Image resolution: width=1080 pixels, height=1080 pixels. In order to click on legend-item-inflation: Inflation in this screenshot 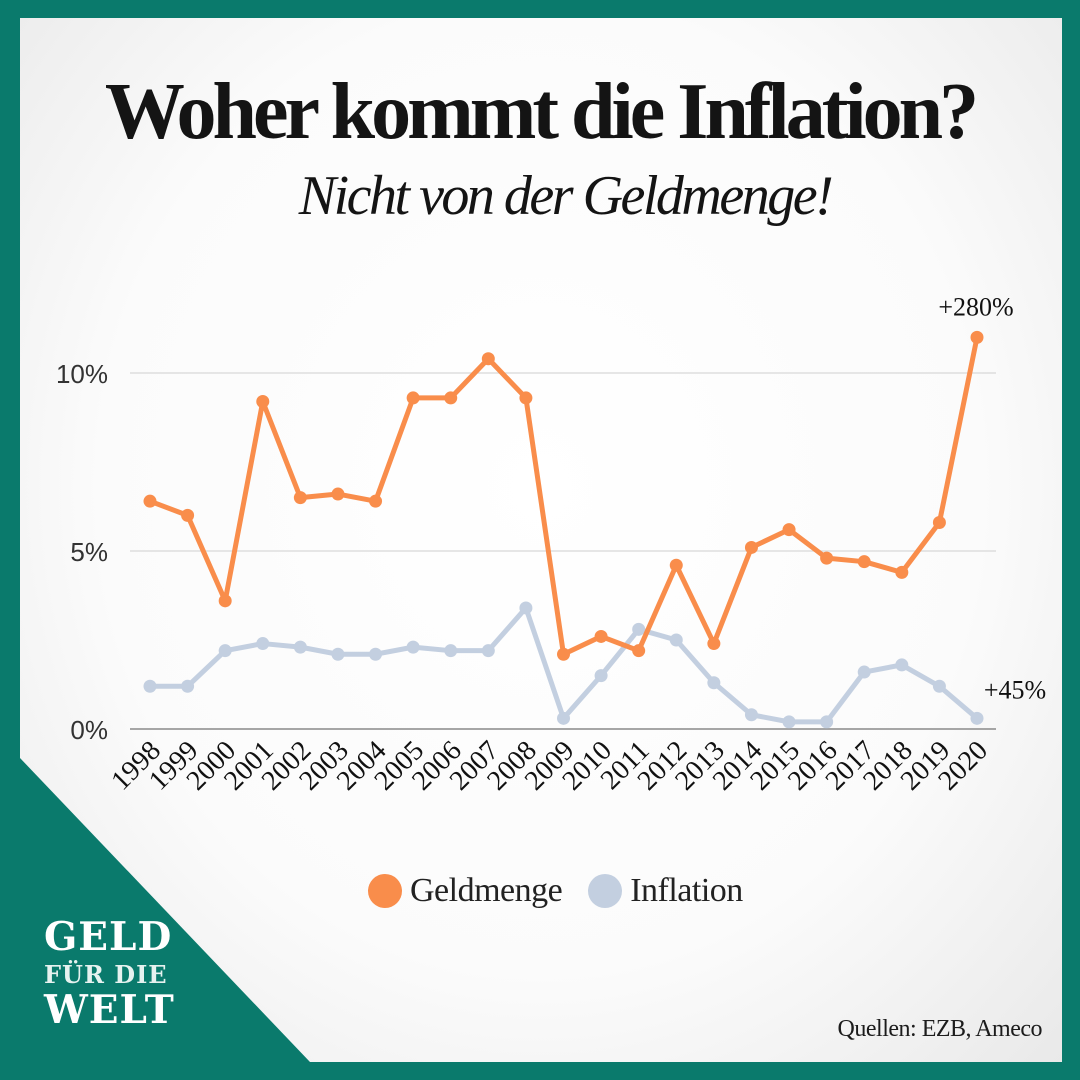, I will do `click(665, 891)`.